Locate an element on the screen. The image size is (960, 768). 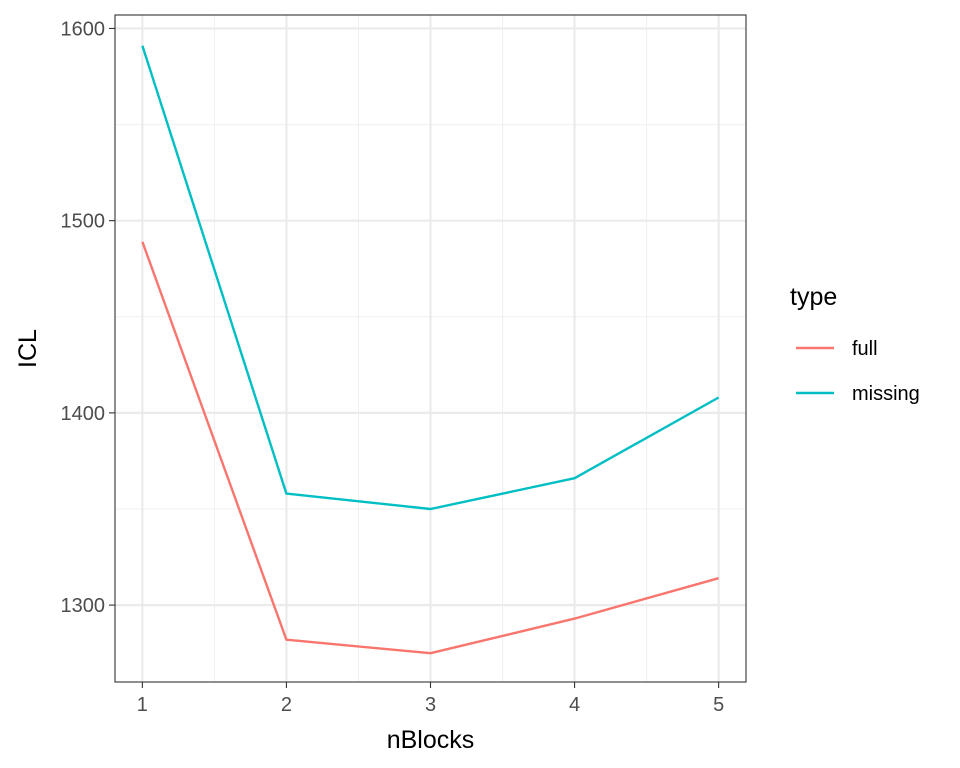
legend-label-full: full is located at coordinates (865, 349).